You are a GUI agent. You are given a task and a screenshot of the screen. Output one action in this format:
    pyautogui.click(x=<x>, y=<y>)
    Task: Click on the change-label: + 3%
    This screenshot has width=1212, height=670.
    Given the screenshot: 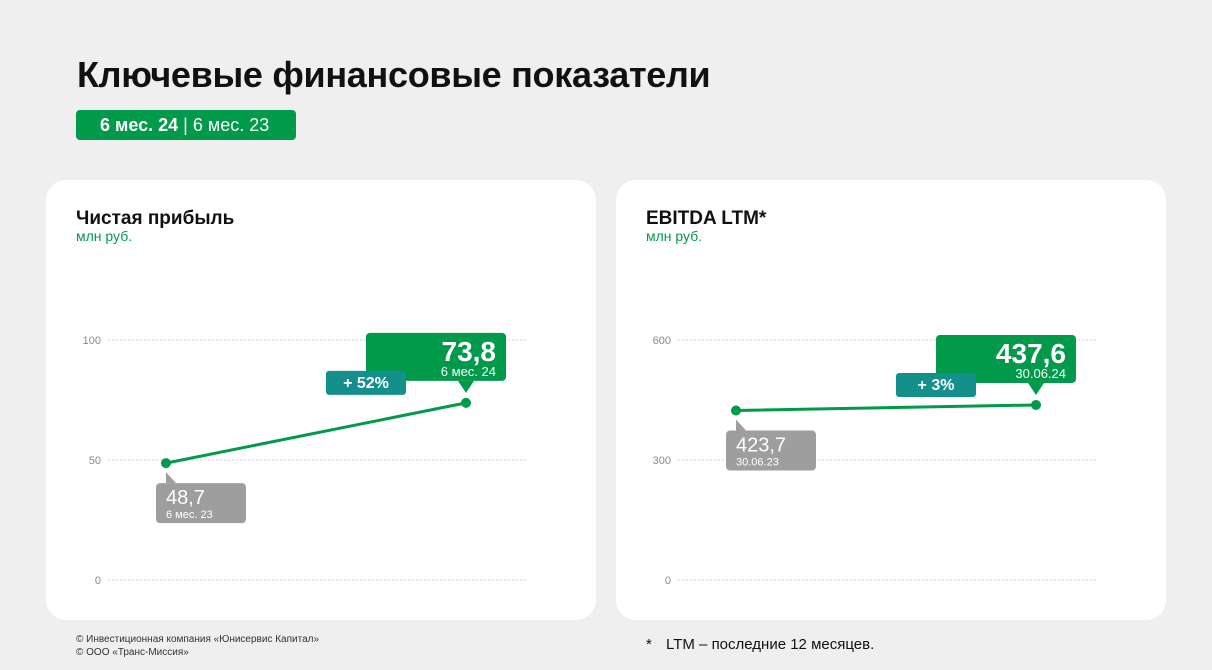 What is the action you would take?
    pyautogui.click(x=936, y=385)
    